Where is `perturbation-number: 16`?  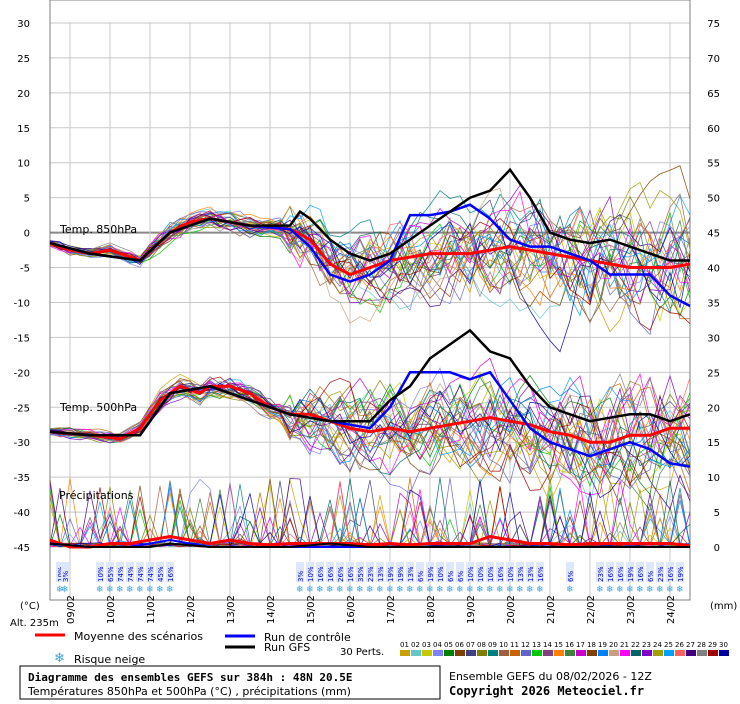 perturbation-number: 16 is located at coordinates (569, 645).